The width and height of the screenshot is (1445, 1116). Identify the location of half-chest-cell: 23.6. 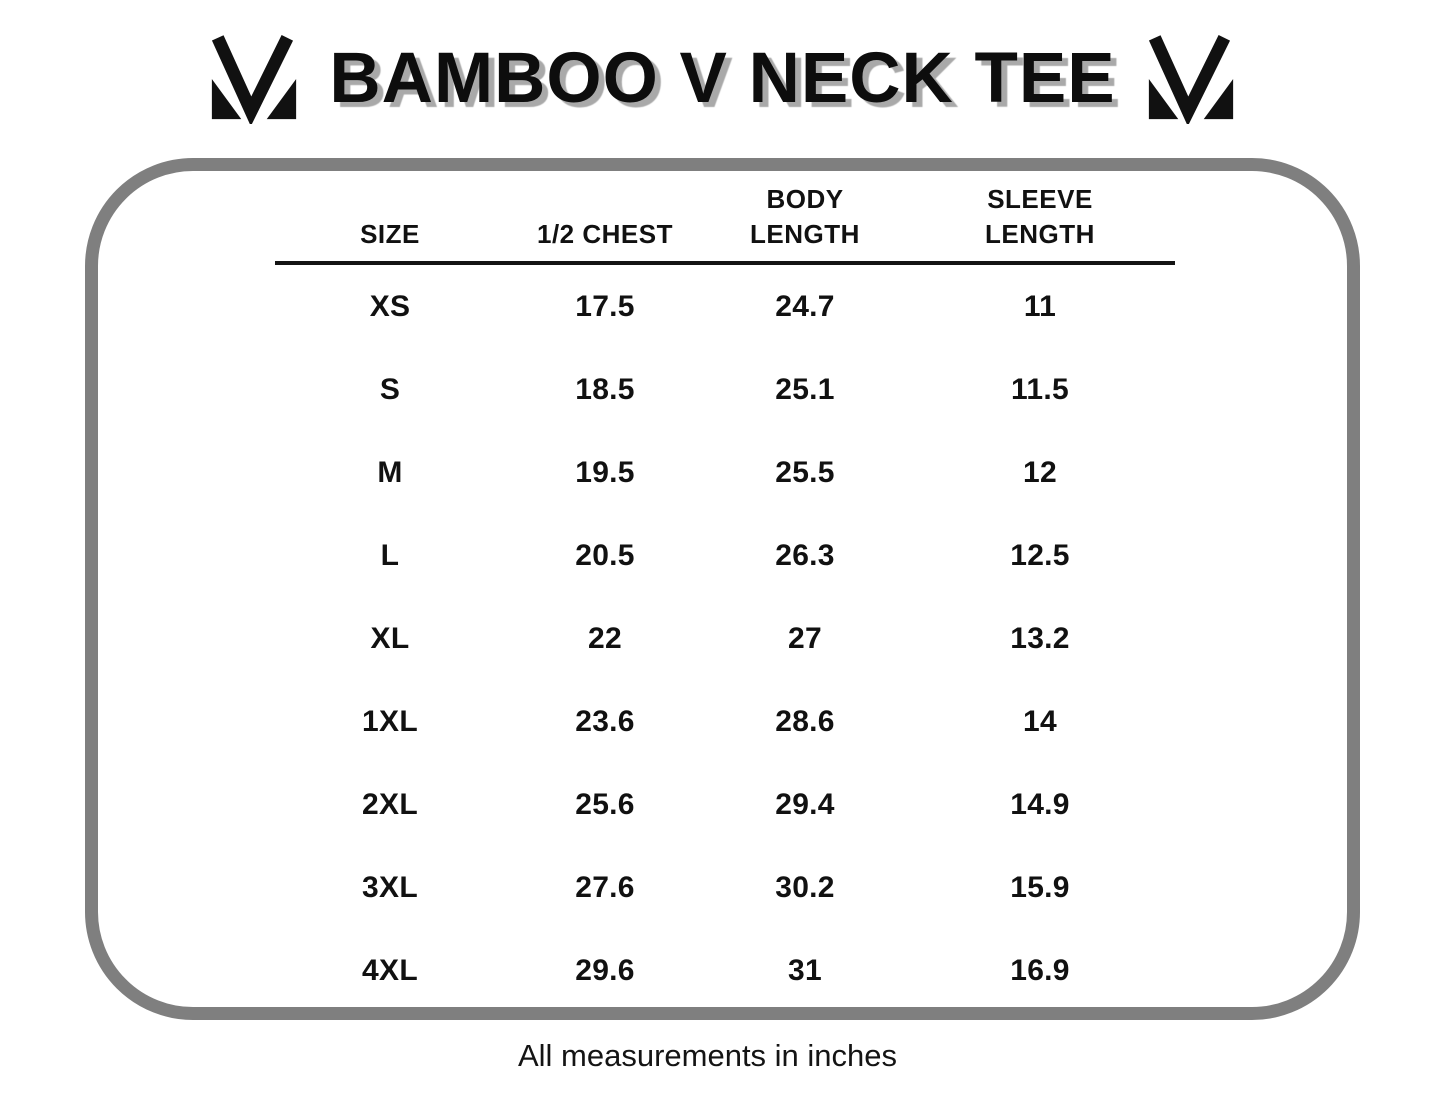
(605, 721).